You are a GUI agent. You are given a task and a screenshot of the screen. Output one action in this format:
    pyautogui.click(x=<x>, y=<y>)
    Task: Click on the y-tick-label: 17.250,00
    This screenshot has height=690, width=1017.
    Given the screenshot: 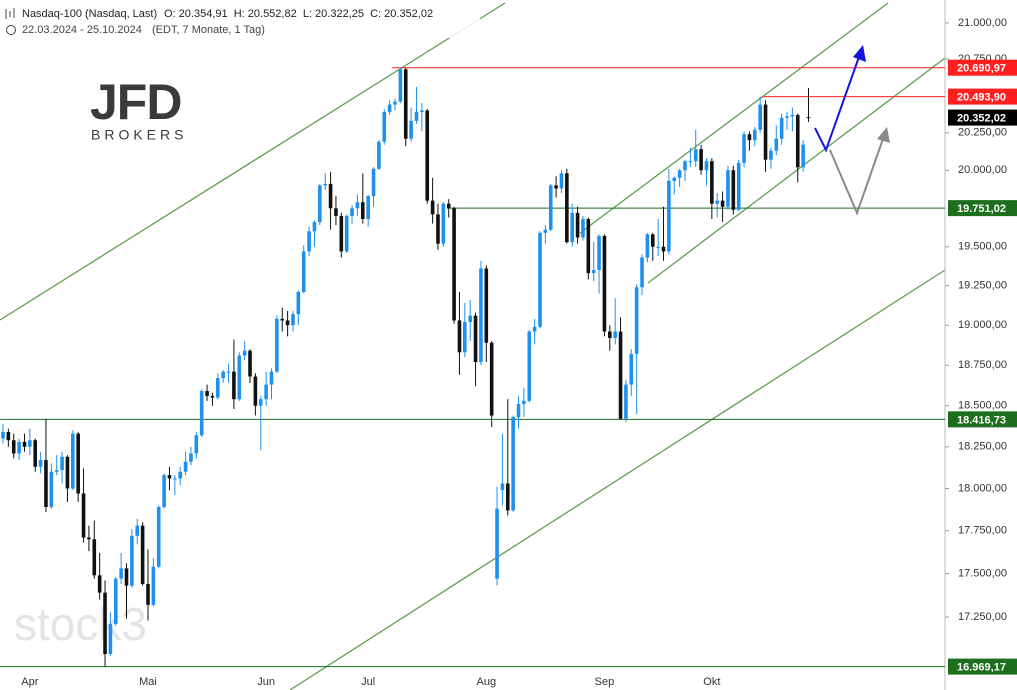 What is the action you would take?
    pyautogui.click(x=982, y=617)
    